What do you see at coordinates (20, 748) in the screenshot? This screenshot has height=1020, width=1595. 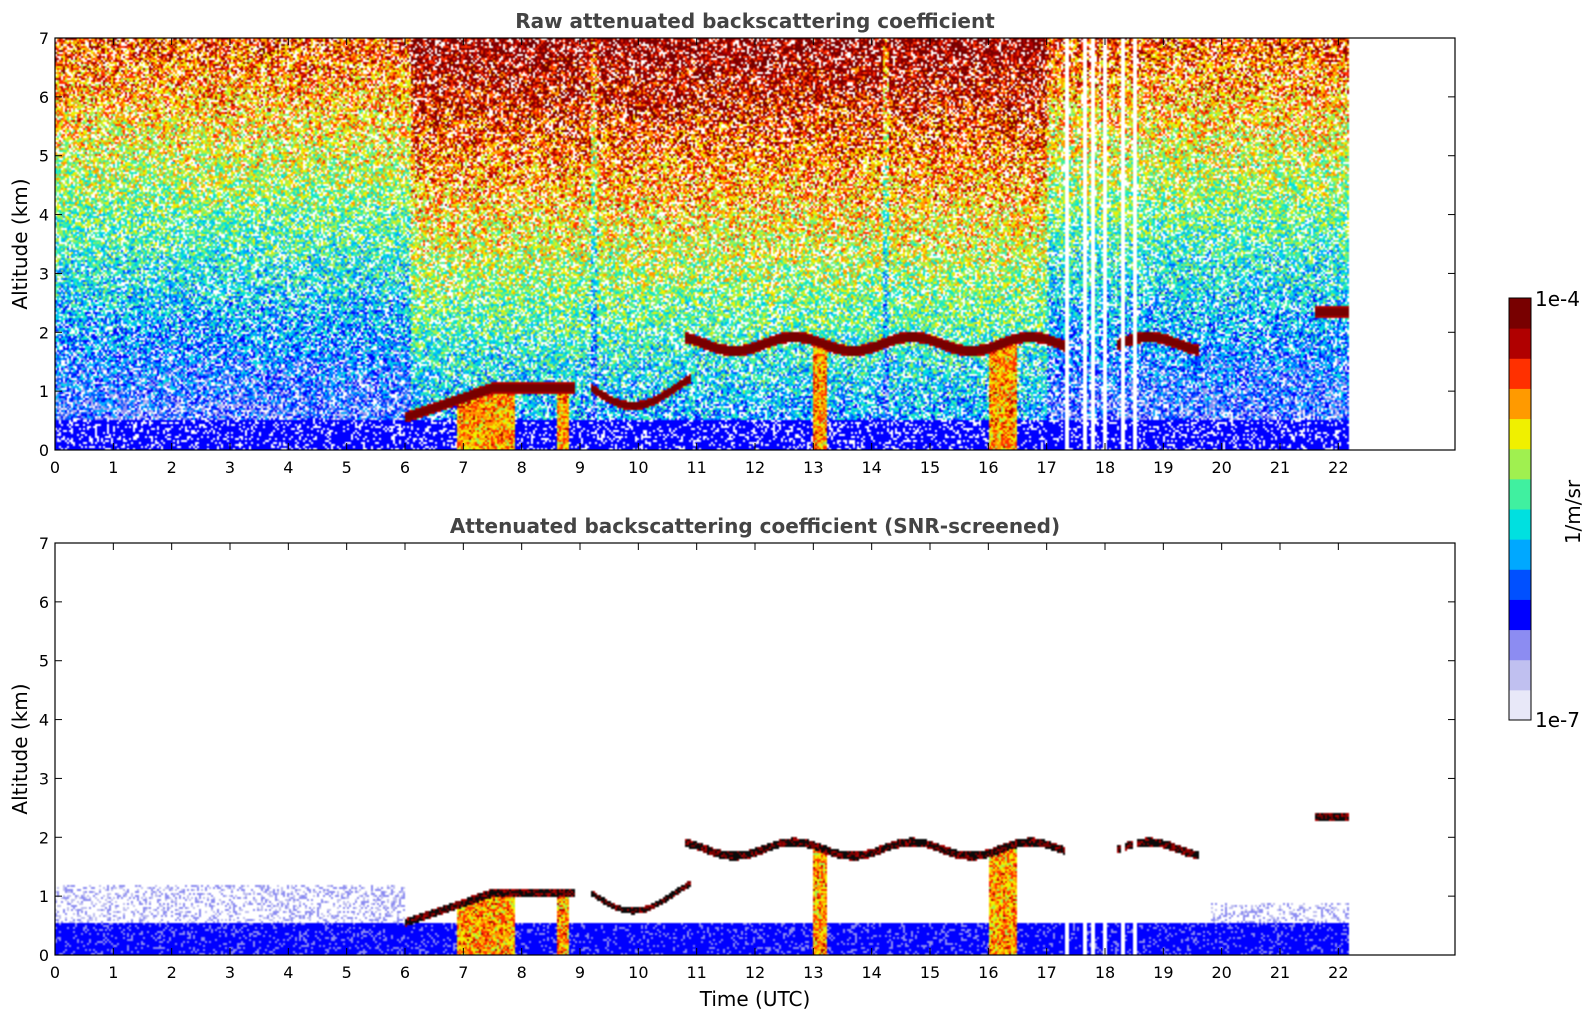 I see `snr-y-axis-label: Altitude (km)` at bounding box center [20, 748].